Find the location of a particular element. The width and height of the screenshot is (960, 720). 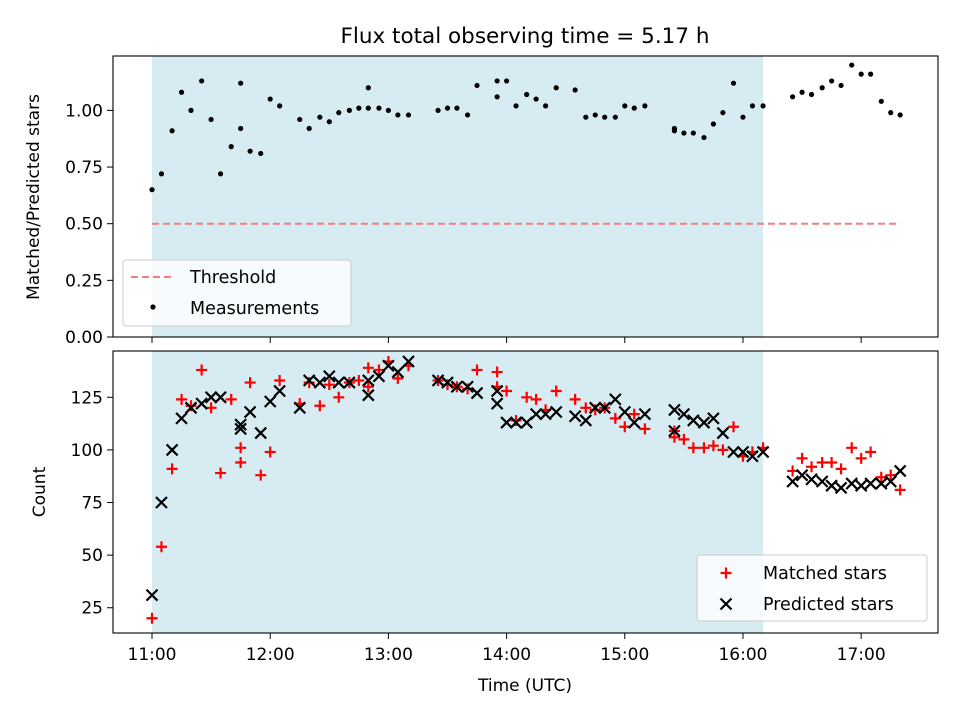

count-x-ticks: 11:00 12:00 13:00 14:00 15:00 16:00 17:00 is located at coordinates (507, 649).